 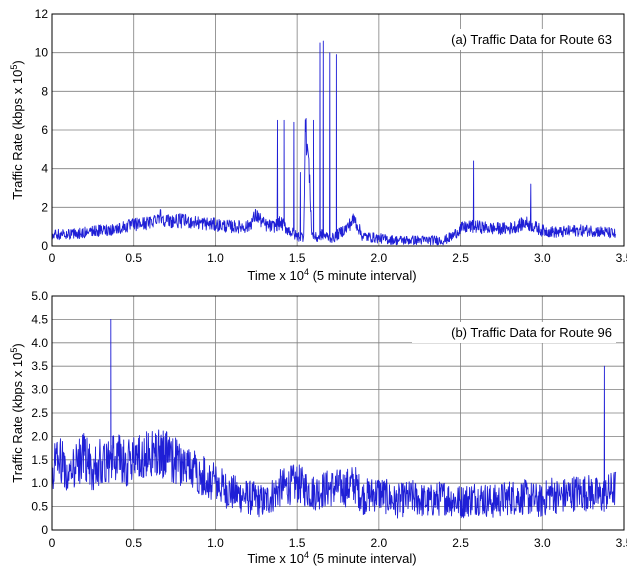 What do you see at coordinates (44, 169) in the screenshot?
I see `y-tick-label: 4` at bounding box center [44, 169].